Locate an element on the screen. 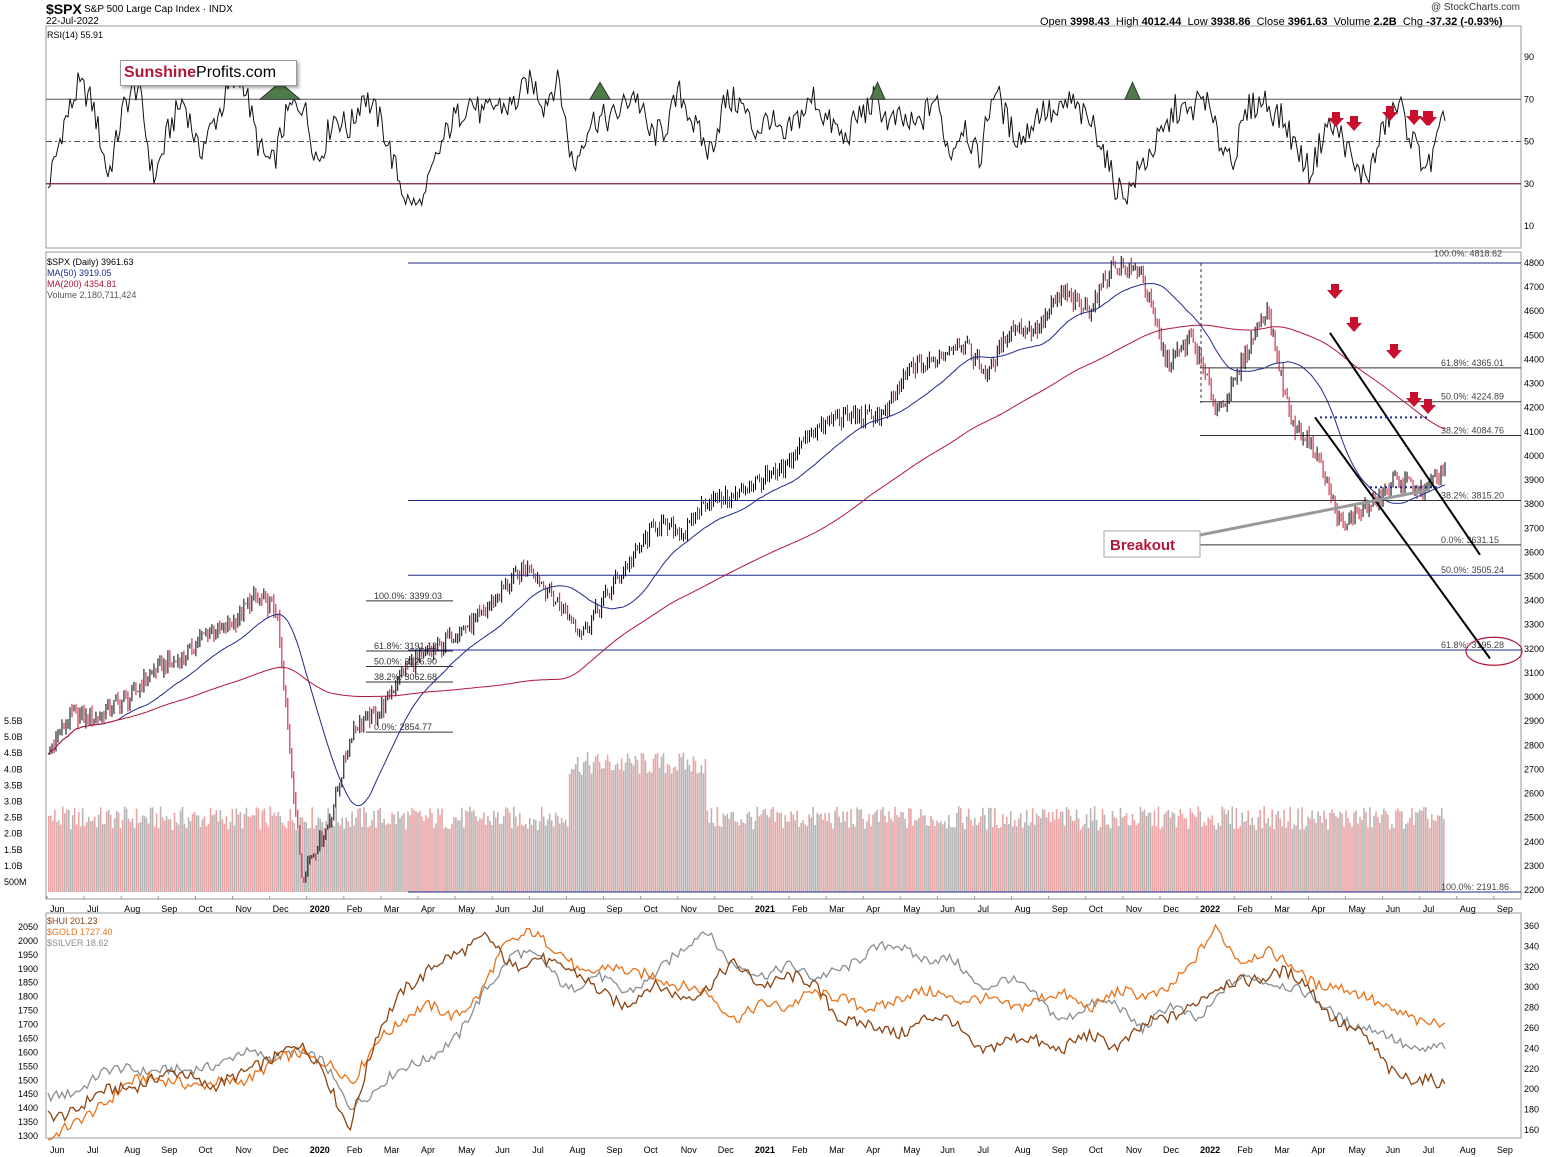  spx-y-tick: 3100 is located at coordinates (1534, 673).